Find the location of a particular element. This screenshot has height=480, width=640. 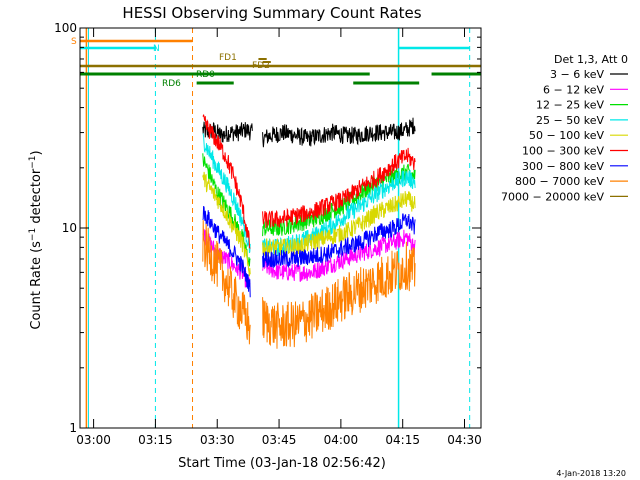

legend-label-9: 7000 − 20000 keV is located at coordinates (552, 196).